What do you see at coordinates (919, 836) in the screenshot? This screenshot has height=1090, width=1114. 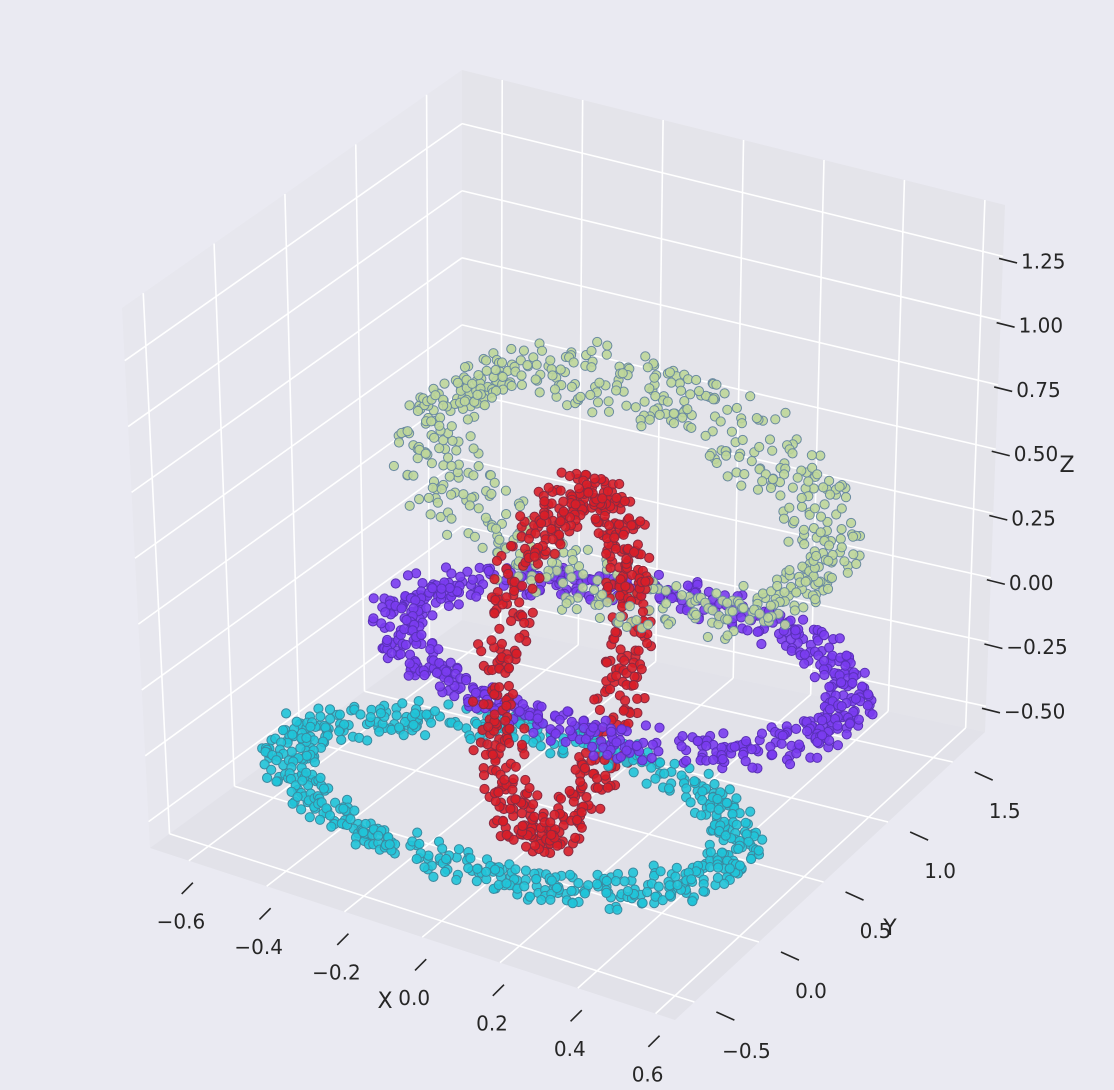 I see `y-tick-mark` at bounding box center [919, 836].